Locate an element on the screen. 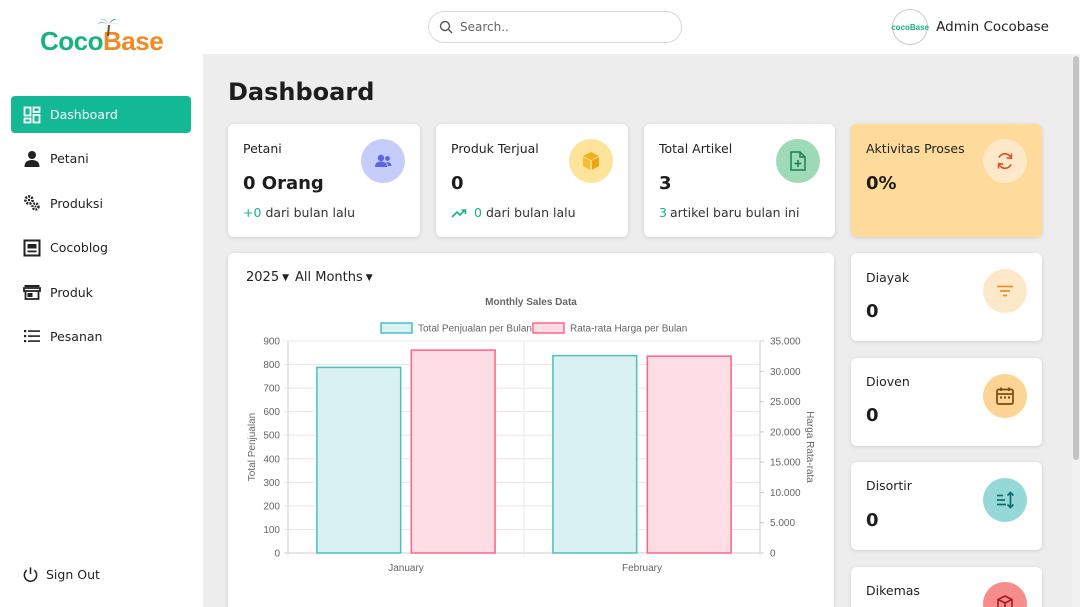 The height and width of the screenshot is (607, 1080). sidebar-item-label: Cocoblog is located at coordinates (79, 248).